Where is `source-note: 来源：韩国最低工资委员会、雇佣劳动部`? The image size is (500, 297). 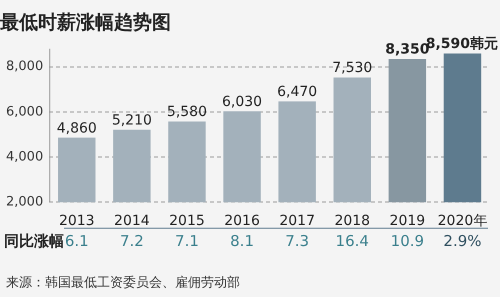 source-note: 来源：韩国最低工资委员会、雇佣劳动部 is located at coordinates (123, 282).